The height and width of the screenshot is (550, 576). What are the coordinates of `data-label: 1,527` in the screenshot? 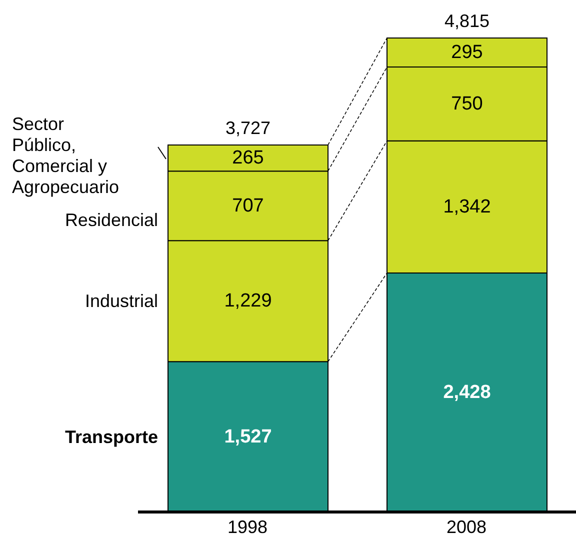 It's located at (248, 437).